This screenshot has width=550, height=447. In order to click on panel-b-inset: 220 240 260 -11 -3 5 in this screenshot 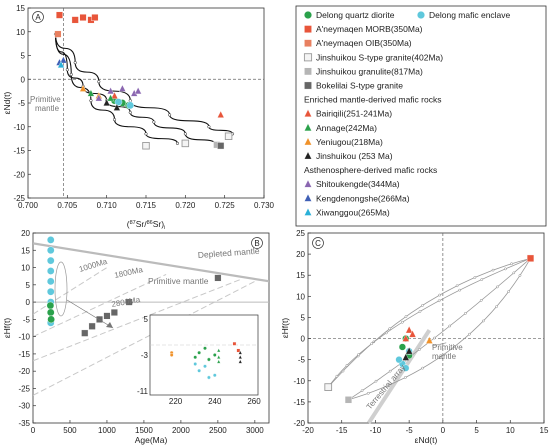, I will do `click(199, 360)`.